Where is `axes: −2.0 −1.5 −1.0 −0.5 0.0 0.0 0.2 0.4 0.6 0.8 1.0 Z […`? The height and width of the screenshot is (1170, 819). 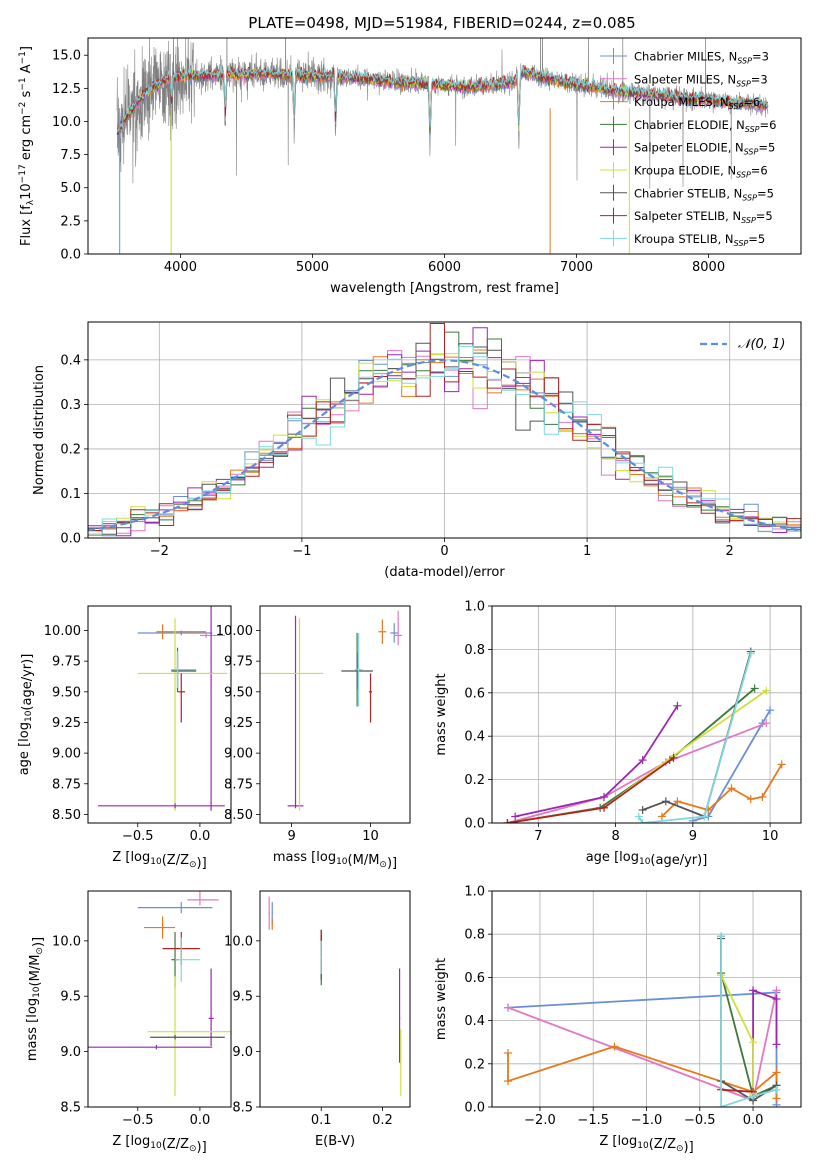
axes: −2.0 −1.5 −1.0 −0.5 0.0 0.0 0.2 0.4 0.6 0.8 1.0 Z [… is located at coordinates (618, 1020).